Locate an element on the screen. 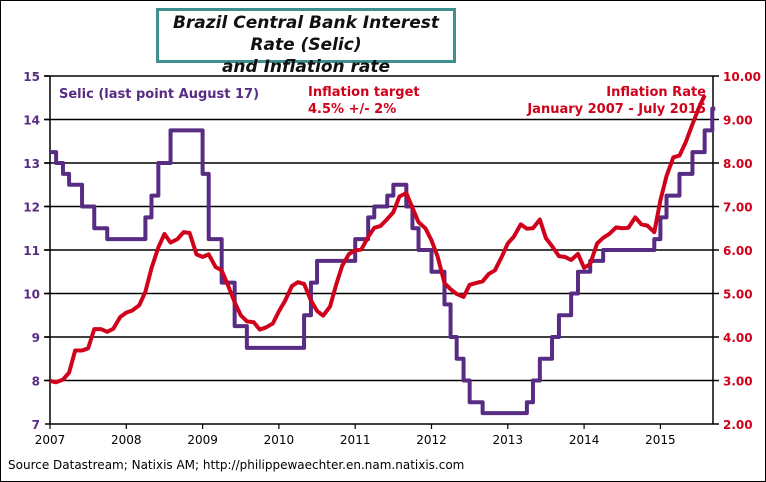 The image size is (766, 482). y-right-tick-label: 7.00 is located at coordinates (738, 208).